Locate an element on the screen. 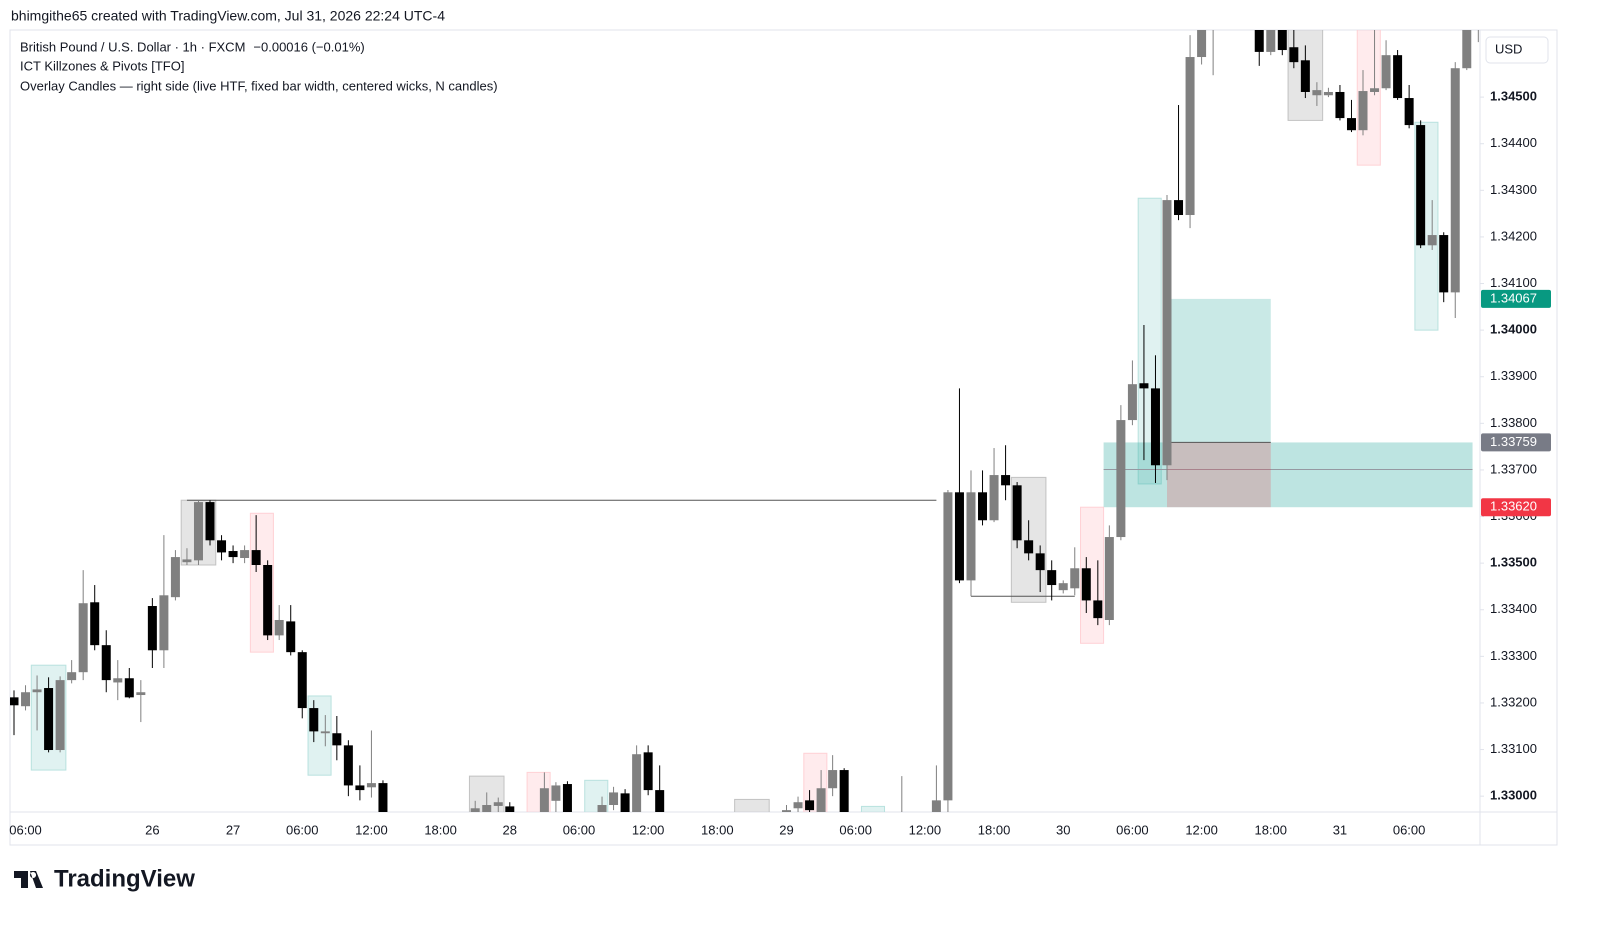 This screenshot has width=1600, height=933. y-tick-label: 1.34000 is located at coordinates (1513, 329).